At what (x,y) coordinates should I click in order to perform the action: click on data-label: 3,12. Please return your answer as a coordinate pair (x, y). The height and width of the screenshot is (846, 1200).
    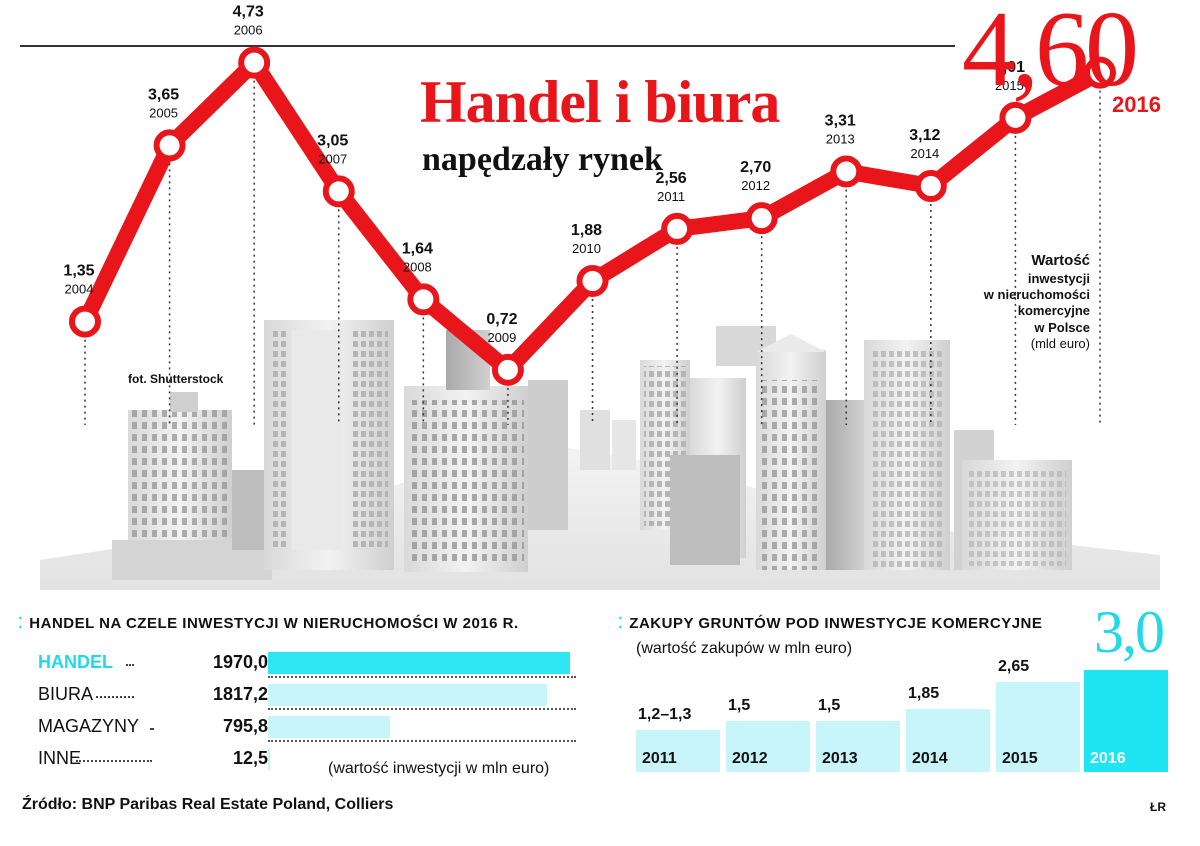
    Looking at the image, I should click on (924, 135).